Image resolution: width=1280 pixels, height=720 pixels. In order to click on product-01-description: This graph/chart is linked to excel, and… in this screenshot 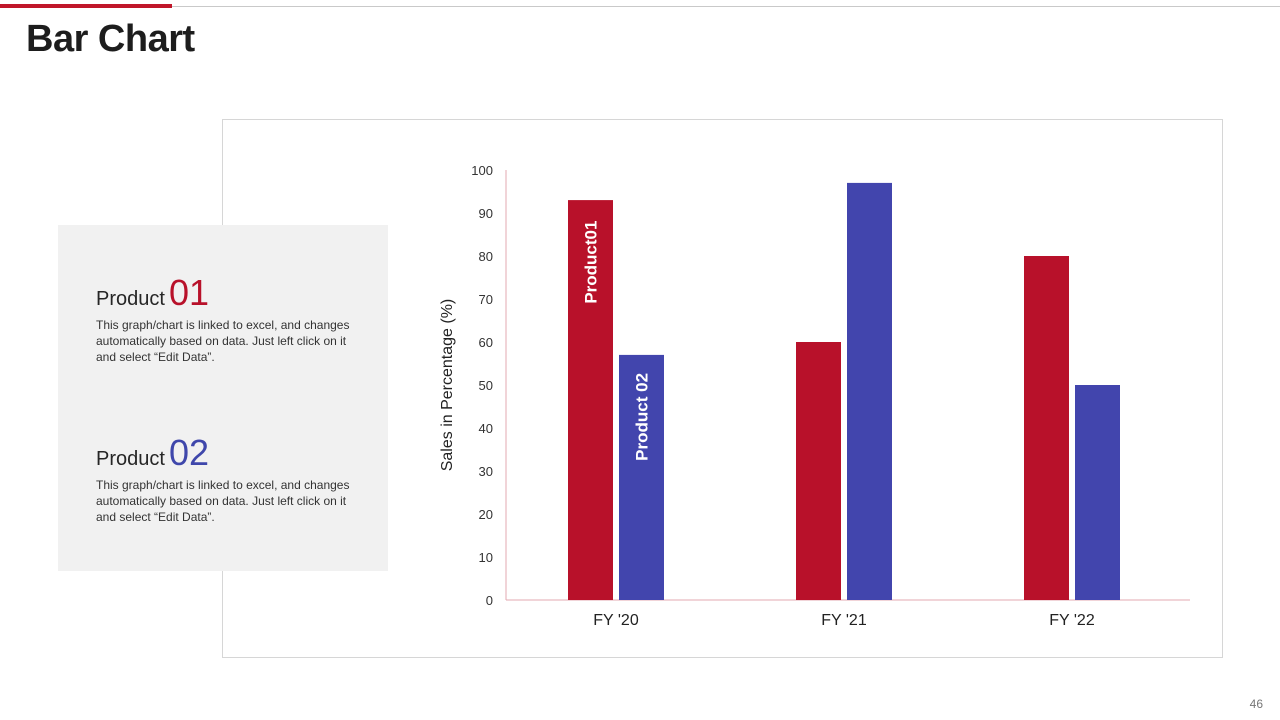, I will do `click(223, 341)`.